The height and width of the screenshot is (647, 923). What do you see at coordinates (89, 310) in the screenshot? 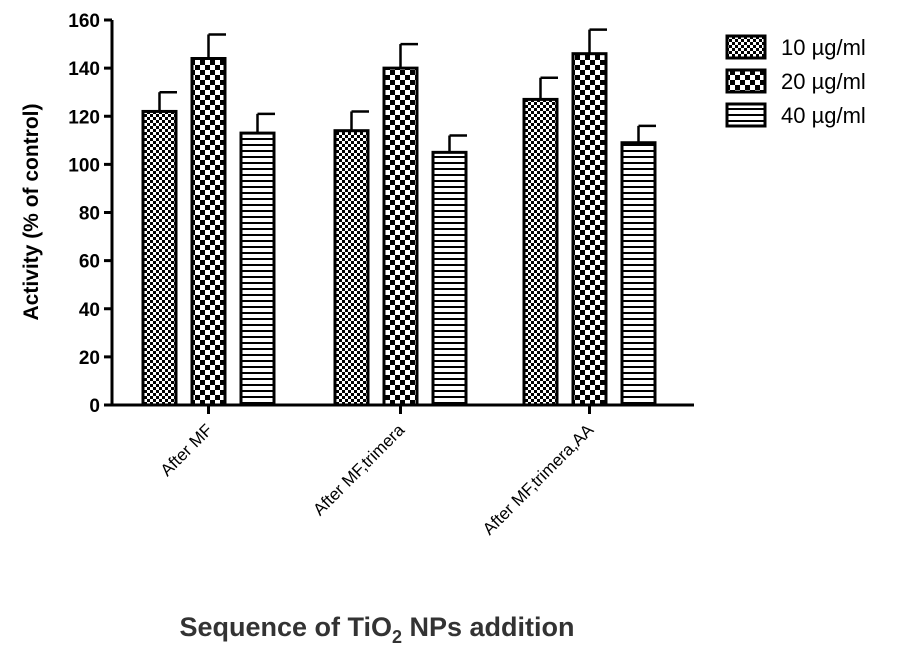
I see `y-tick-label: 40` at bounding box center [89, 310].